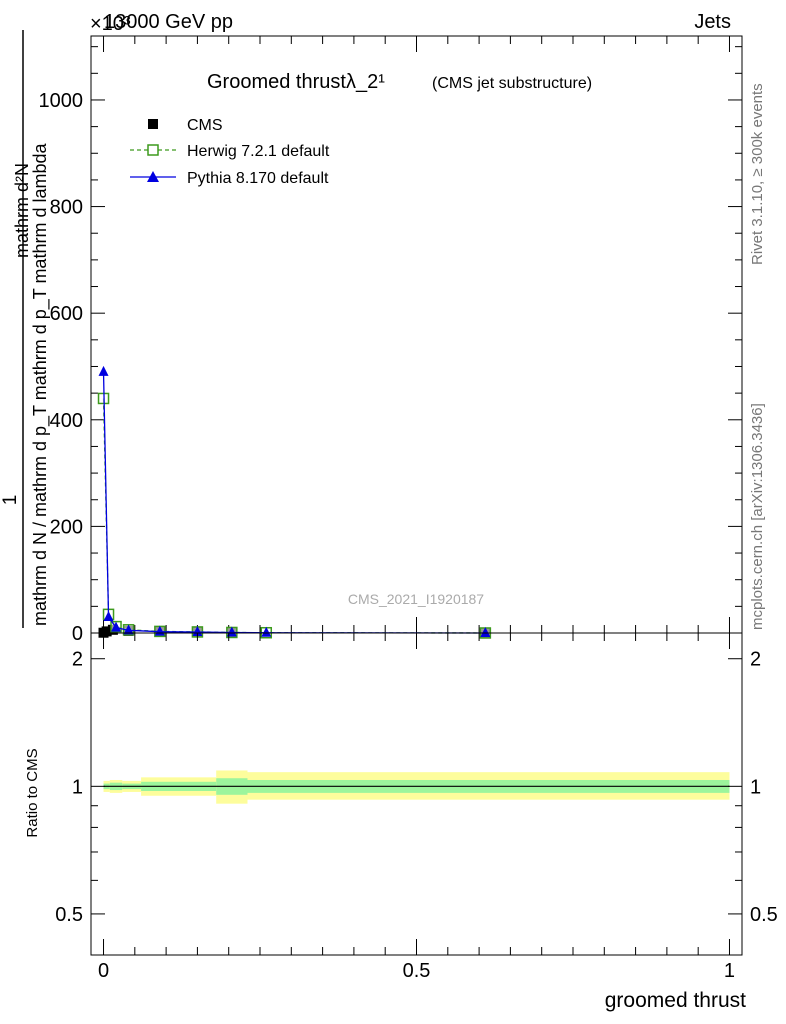  What do you see at coordinates (153, 150) in the screenshot?
I see `legend-herwig-marker` at bounding box center [153, 150].